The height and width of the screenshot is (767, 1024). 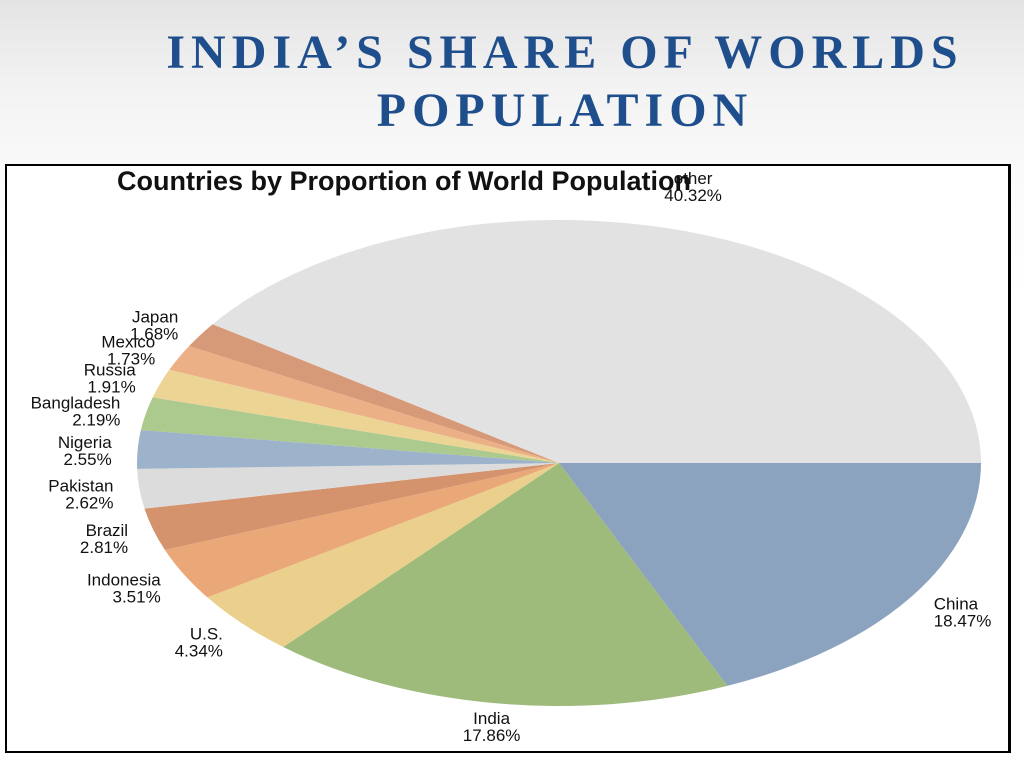 I want to click on pie-slice-mexico, so click(x=364, y=404).